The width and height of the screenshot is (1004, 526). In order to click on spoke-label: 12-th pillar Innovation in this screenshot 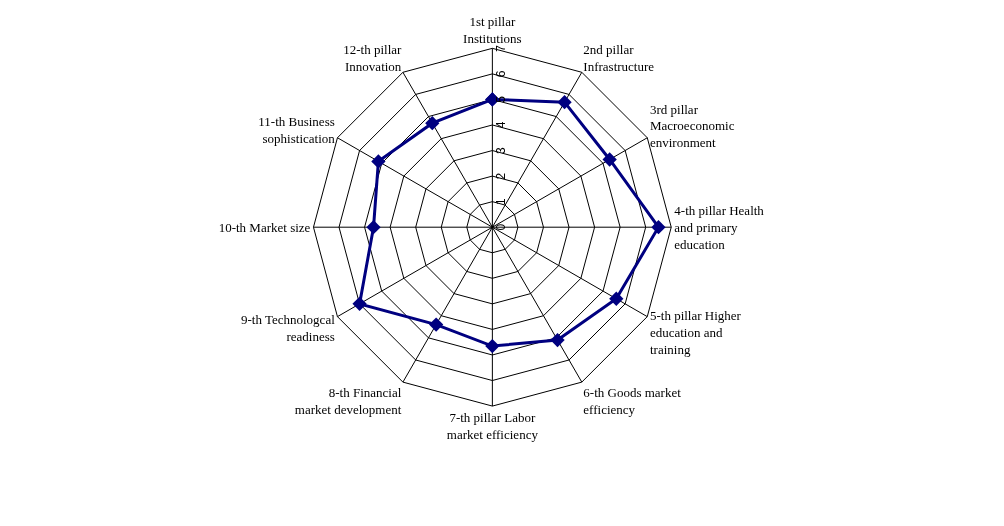, I will do `click(373, 57)`.